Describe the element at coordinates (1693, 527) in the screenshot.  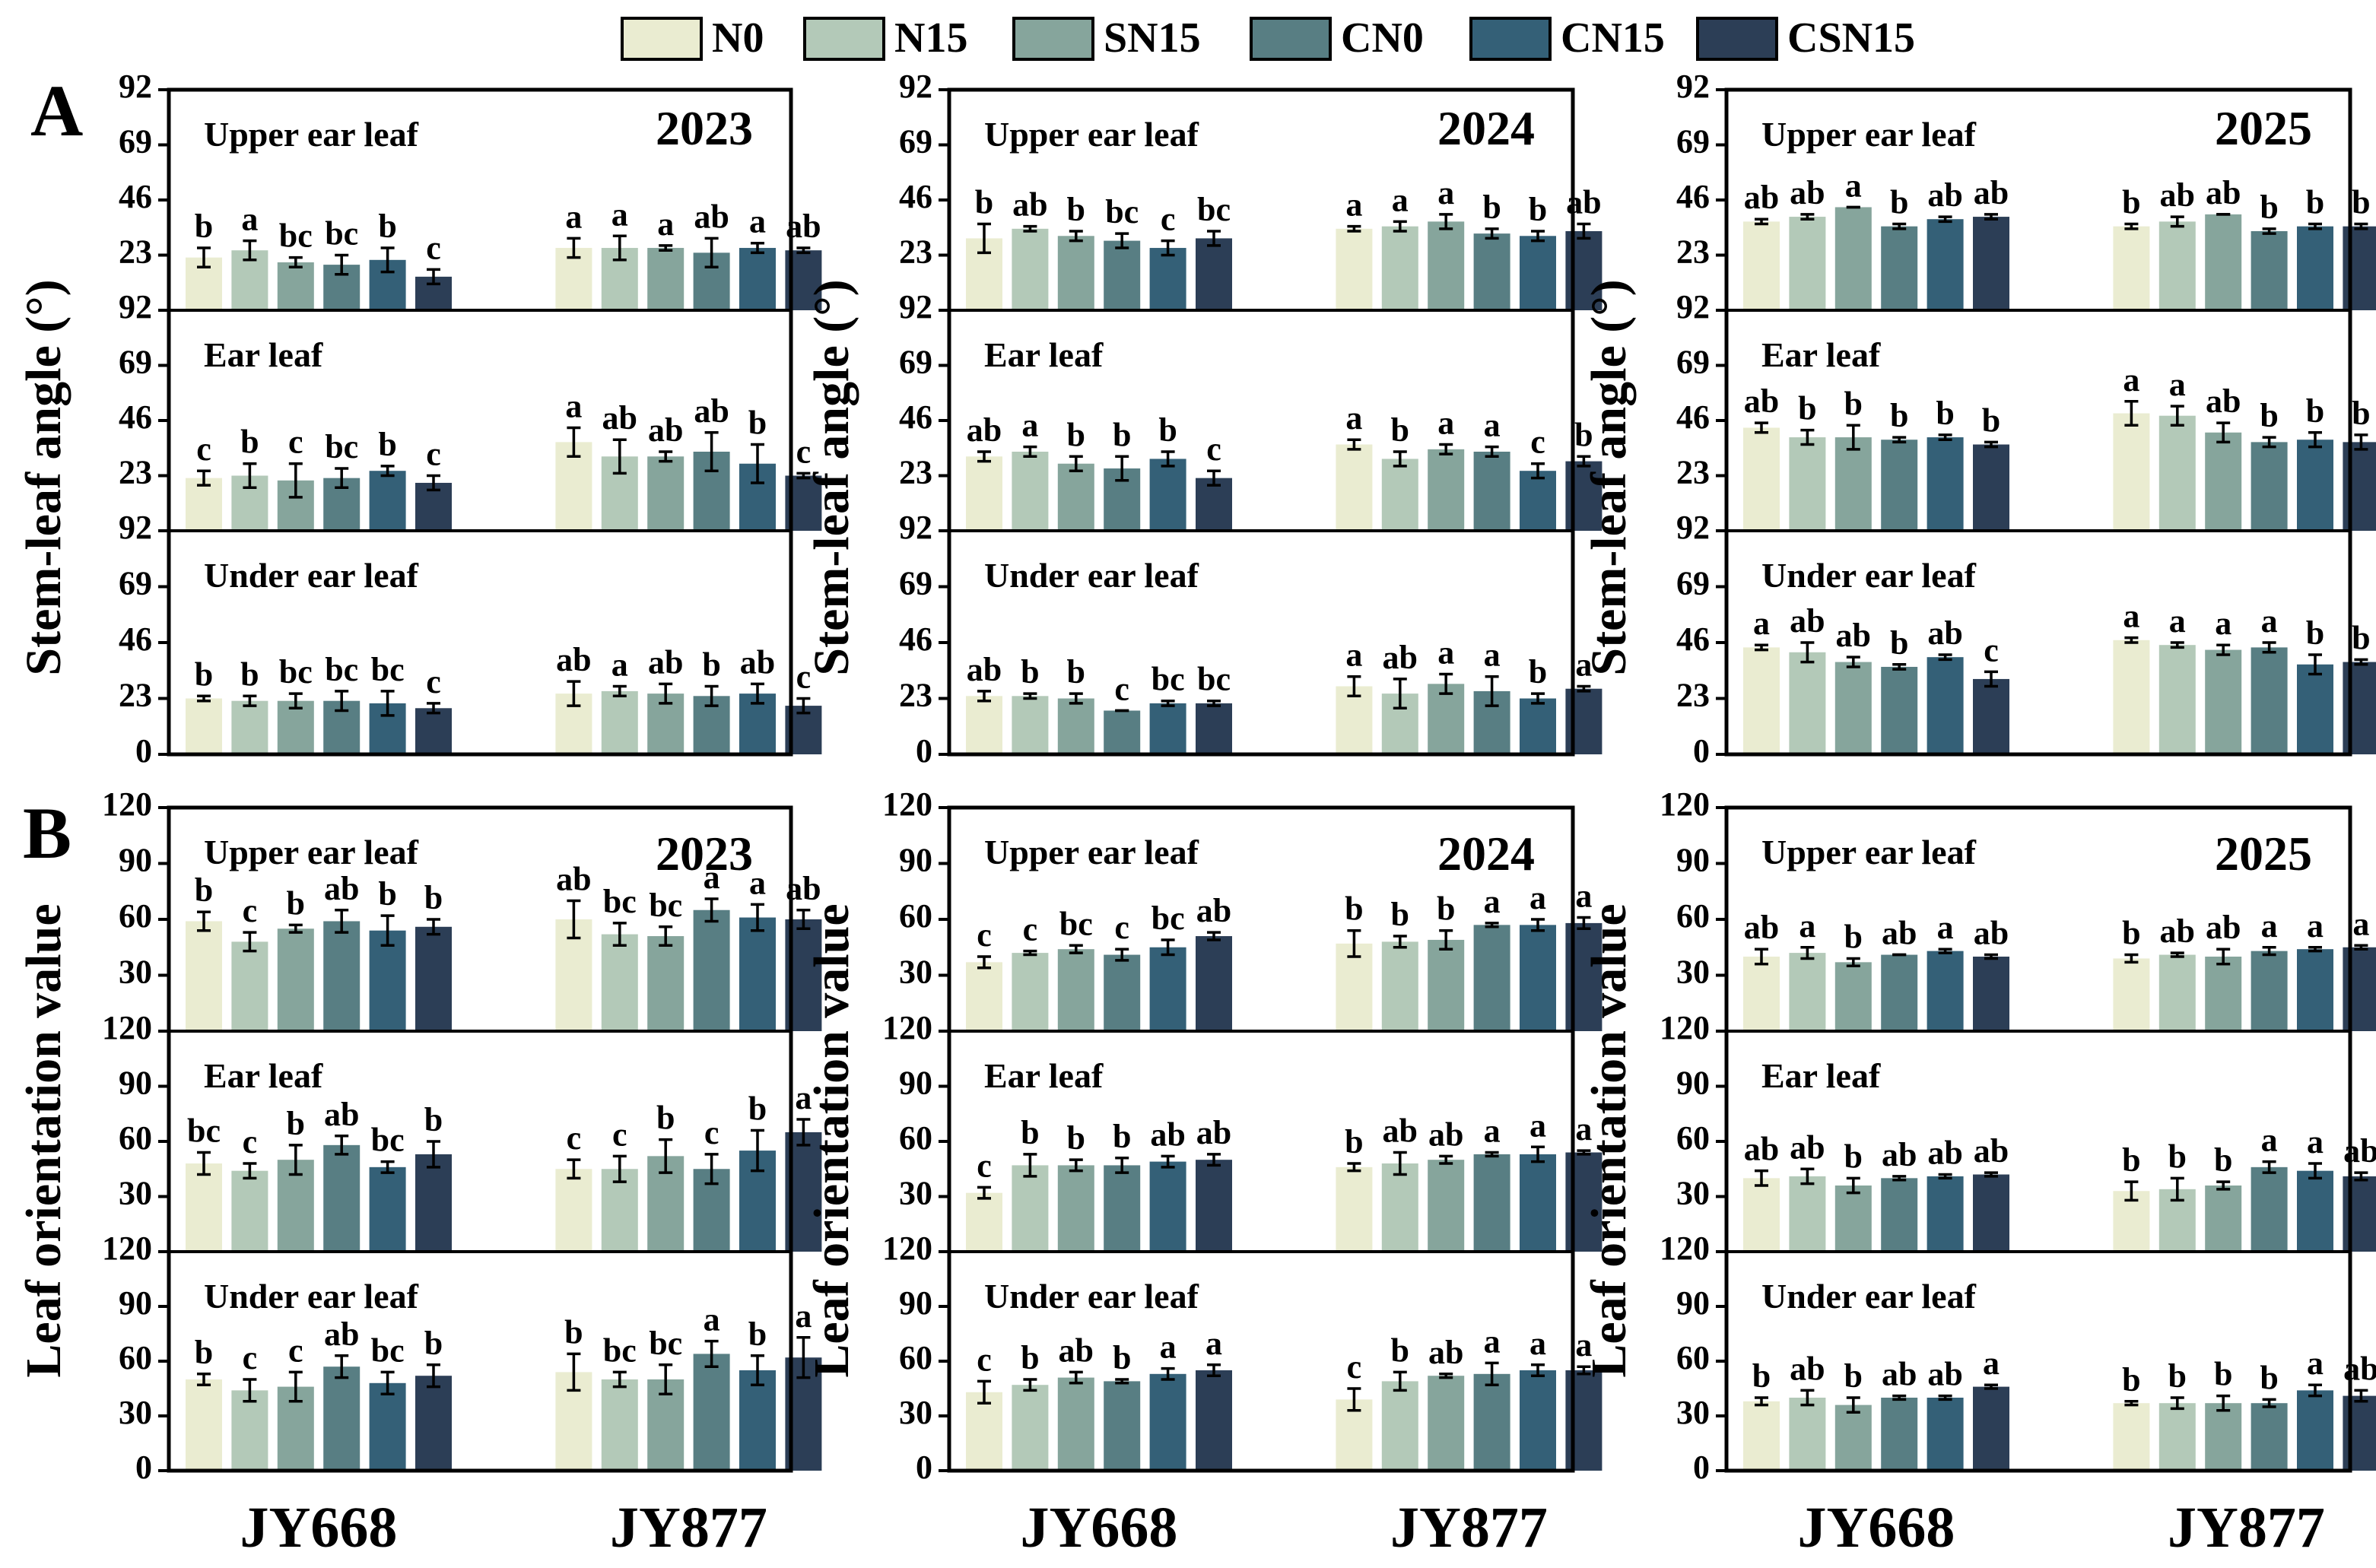
I see `y-tick-label: 92` at that location.